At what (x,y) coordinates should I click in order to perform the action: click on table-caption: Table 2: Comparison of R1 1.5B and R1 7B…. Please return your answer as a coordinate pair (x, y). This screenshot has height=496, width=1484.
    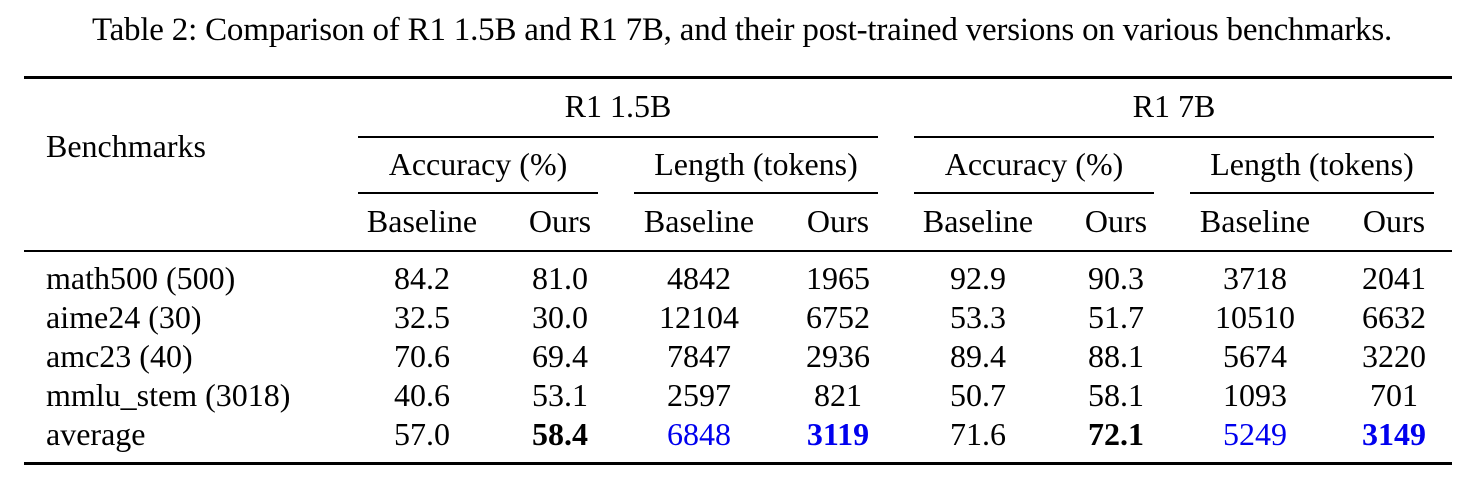
    Looking at the image, I should click on (742, 30).